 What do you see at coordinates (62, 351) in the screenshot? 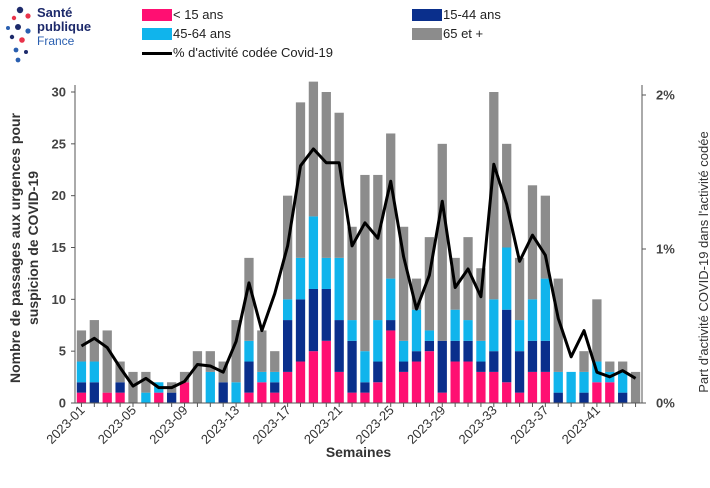
I see `y-tick-label: 5` at bounding box center [62, 351].